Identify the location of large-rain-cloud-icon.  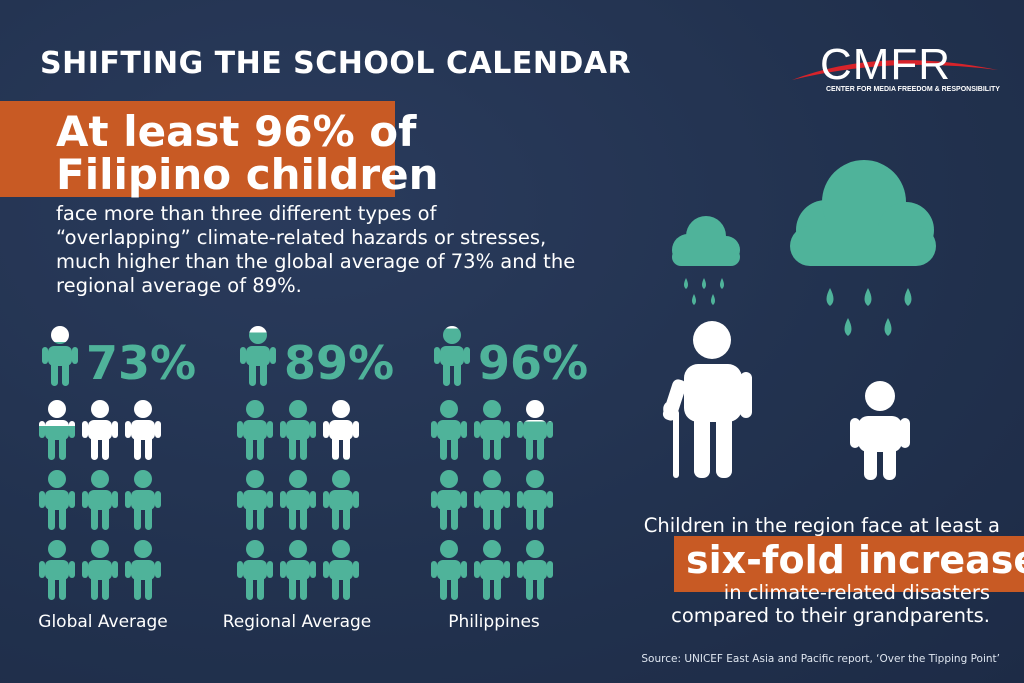
(863, 248).